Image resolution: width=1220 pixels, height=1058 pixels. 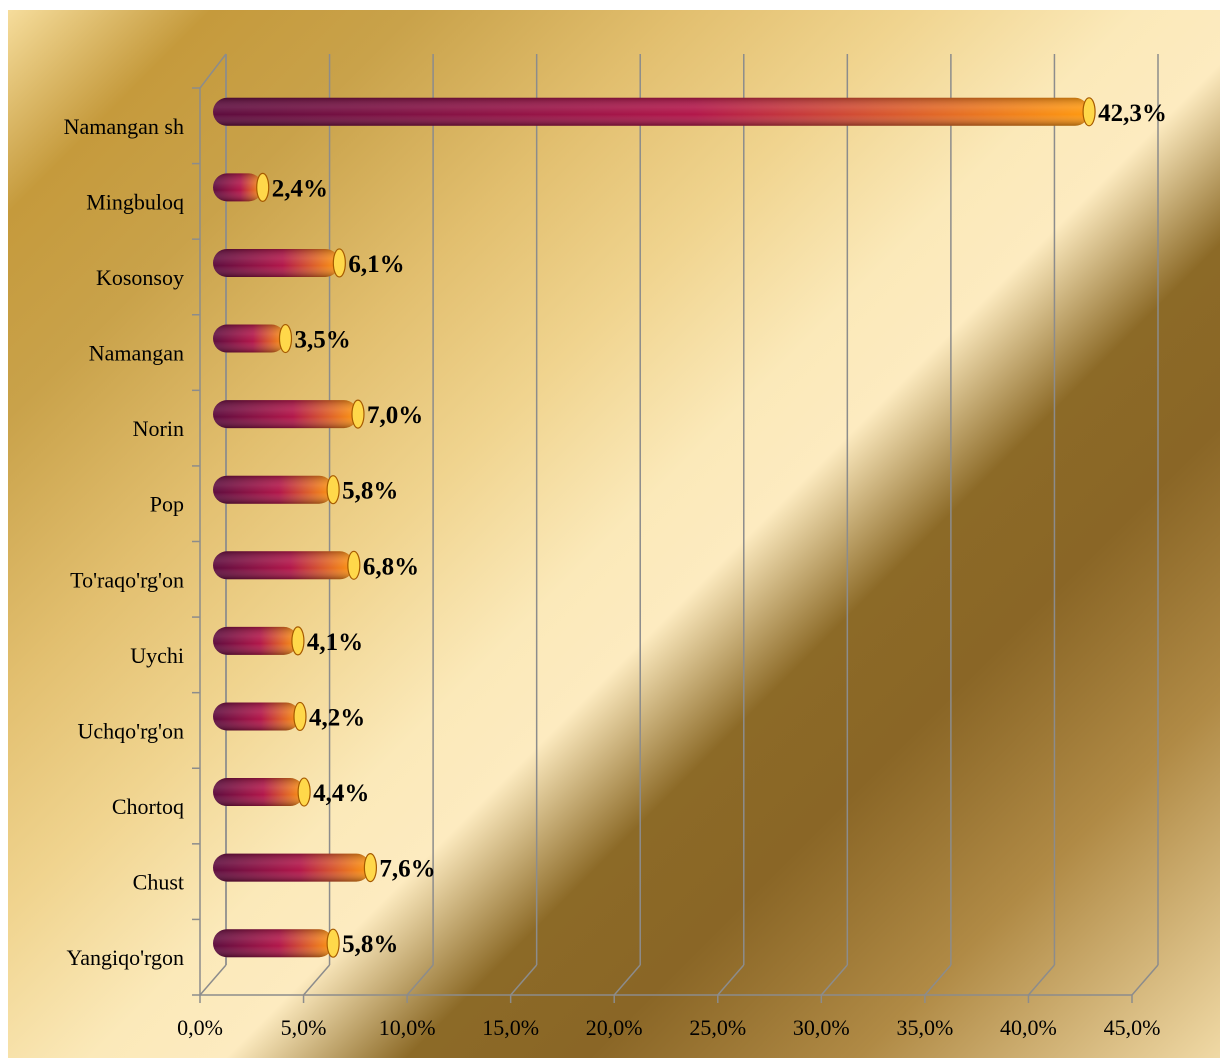 What do you see at coordinates (136, 353) in the screenshot?
I see `category-label: Namangan` at bounding box center [136, 353].